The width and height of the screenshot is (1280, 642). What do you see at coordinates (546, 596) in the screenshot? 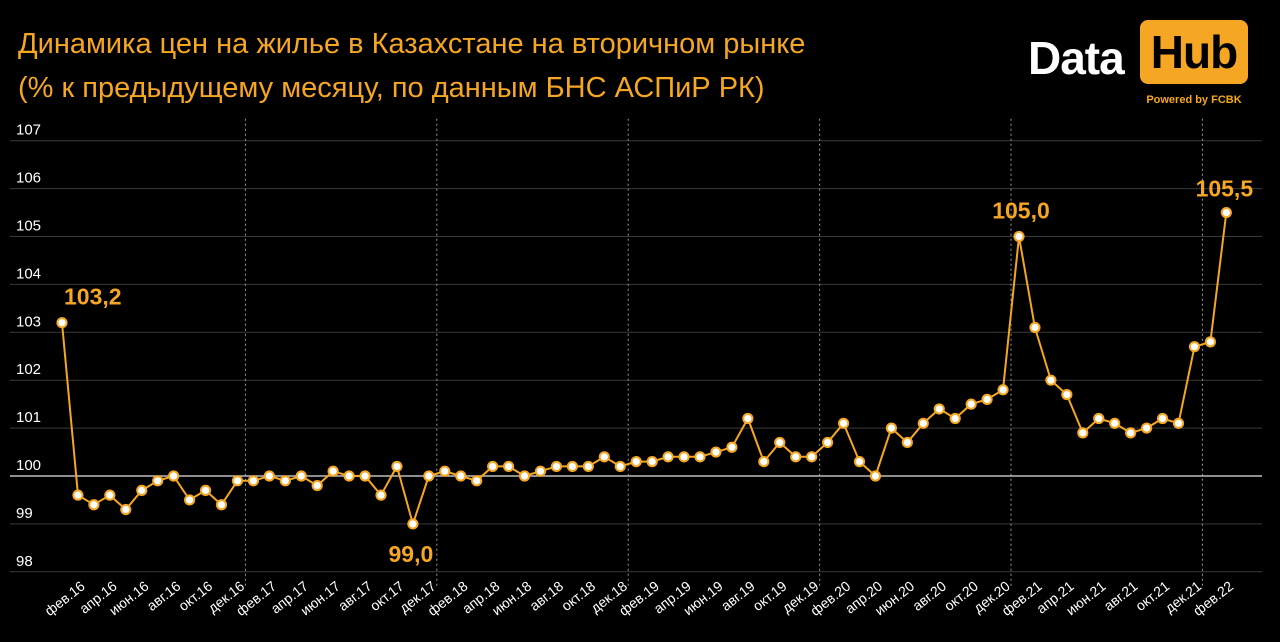
I see `x-tick-label: авг.18` at bounding box center [546, 596].